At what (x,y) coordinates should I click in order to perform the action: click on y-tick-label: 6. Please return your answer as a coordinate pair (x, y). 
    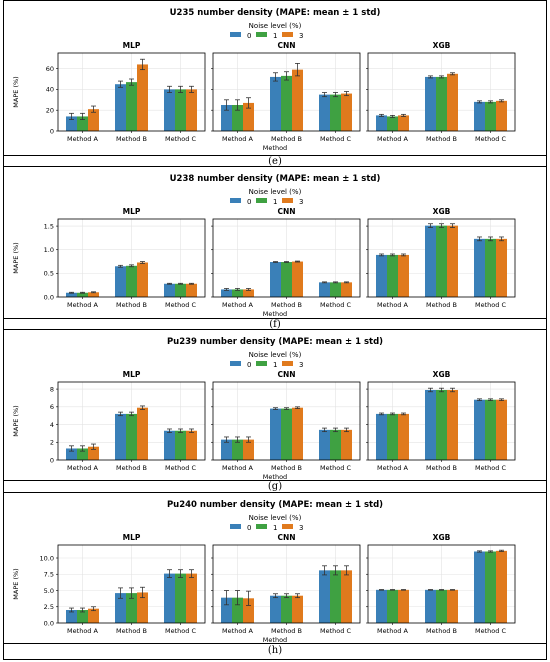
    Looking at the image, I should click on (52, 407).